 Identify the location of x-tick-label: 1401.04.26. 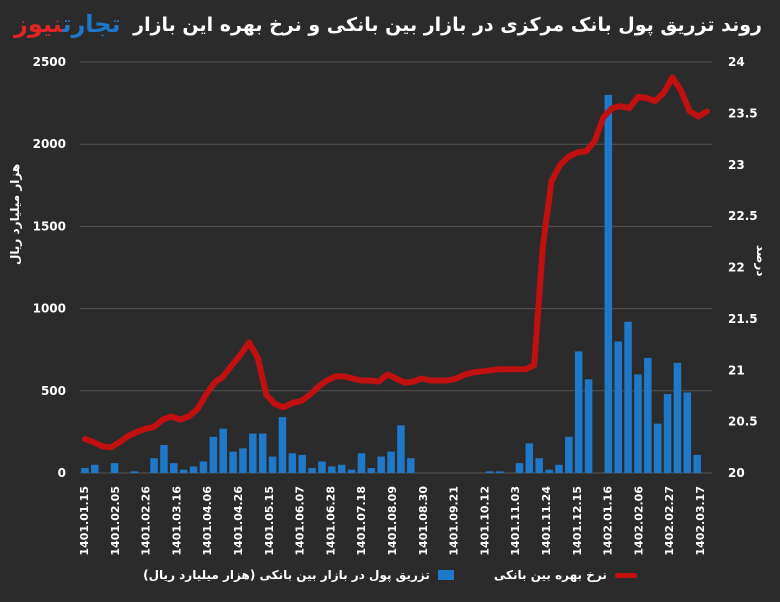
(238, 521).